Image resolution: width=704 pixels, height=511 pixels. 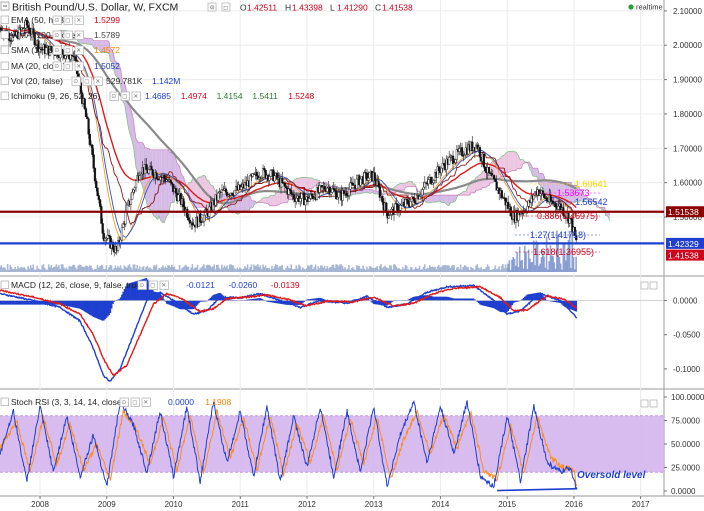 What do you see at coordinates (644, 403) in the screenshot?
I see `panel-button` at bounding box center [644, 403].